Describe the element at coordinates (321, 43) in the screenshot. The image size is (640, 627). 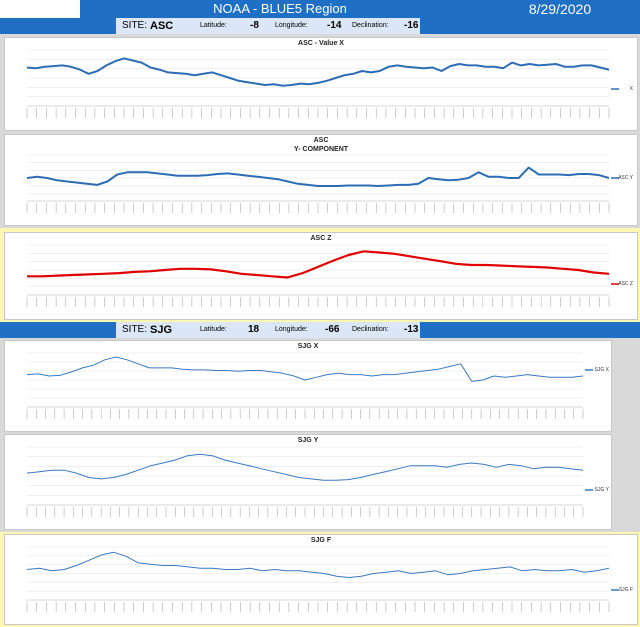
I see `chart-title: ASC - Value X` at that location.